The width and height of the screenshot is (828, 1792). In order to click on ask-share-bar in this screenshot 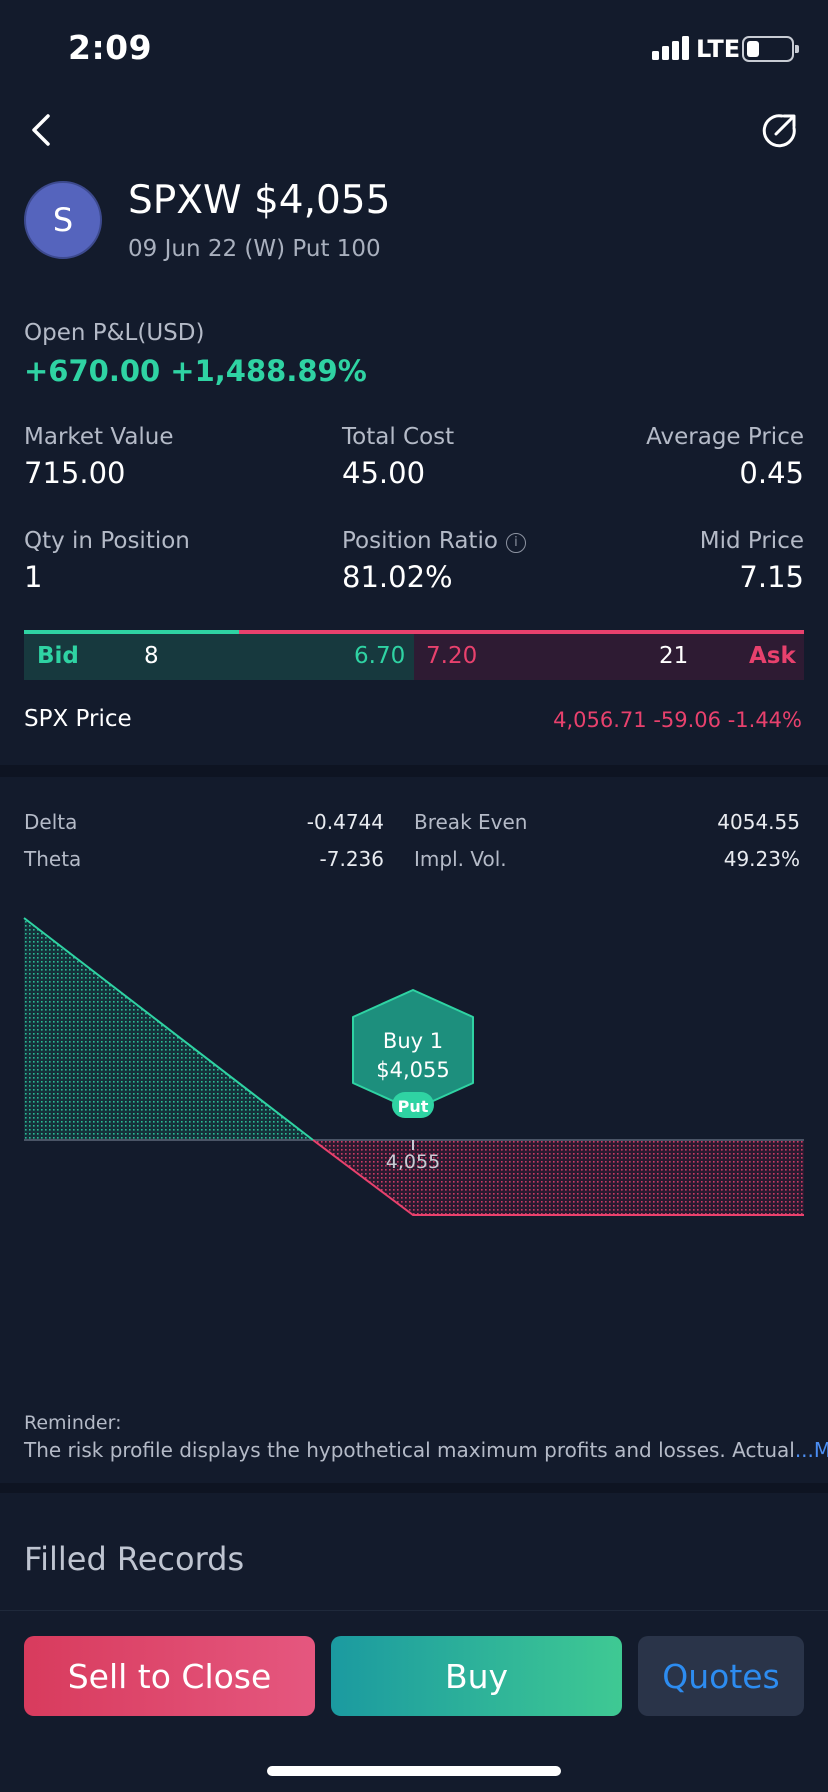, I will do `click(521, 632)`.